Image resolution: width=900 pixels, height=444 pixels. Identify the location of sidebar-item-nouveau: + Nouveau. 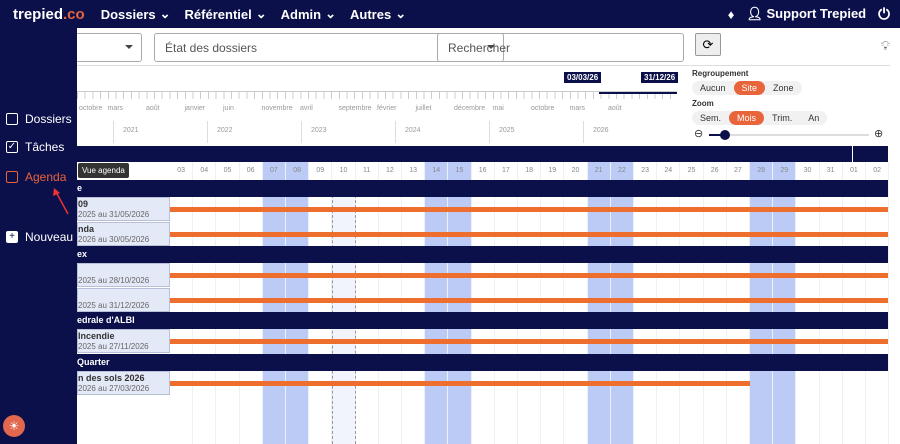
(39, 237).